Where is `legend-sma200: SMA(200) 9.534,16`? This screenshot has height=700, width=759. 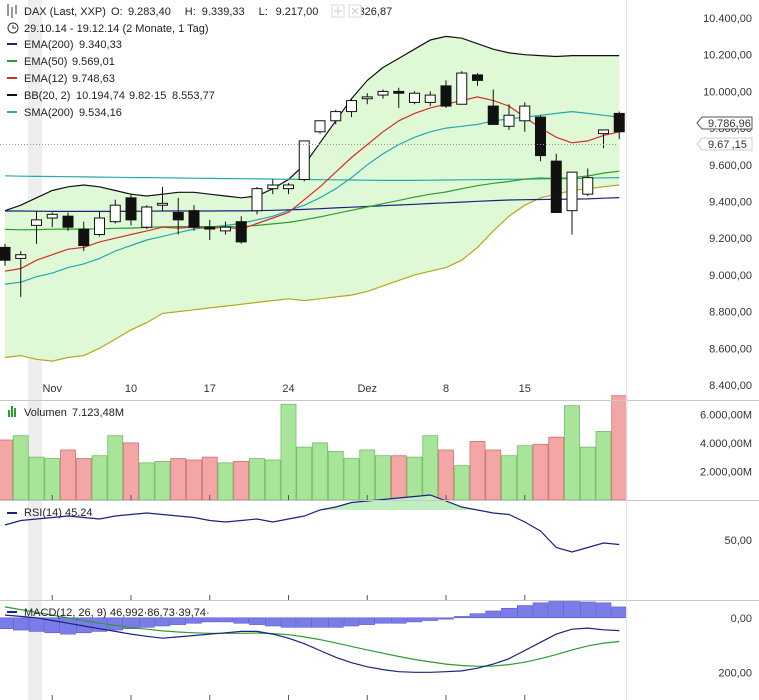
legend-sma200: SMA(200) 9.534,16 is located at coordinates (64, 113).